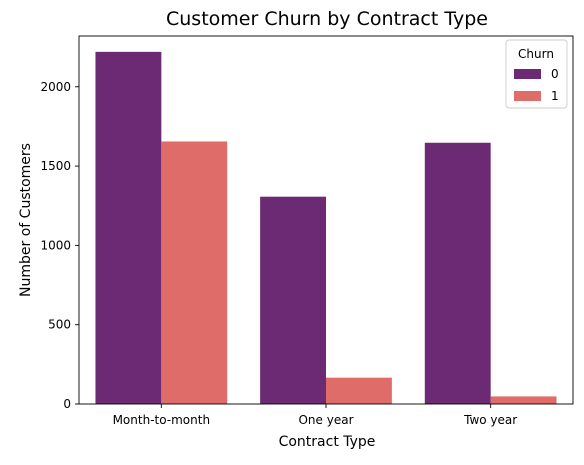  Describe the element at coordinates (555, 96) in the screenshot. I see `legend-label-1: 1` at that location.